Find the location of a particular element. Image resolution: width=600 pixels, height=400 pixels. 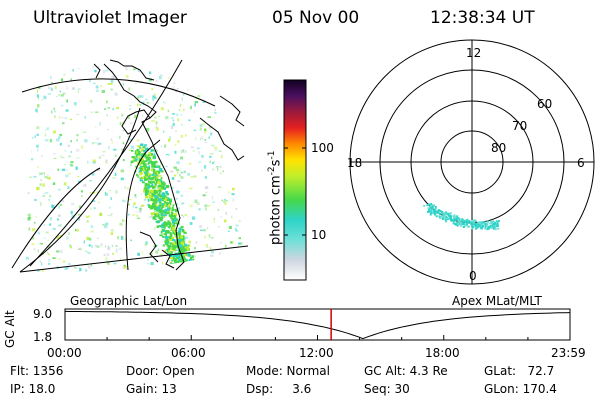

ip-value: IP: 18.0 is located at coordinates (33, 389).